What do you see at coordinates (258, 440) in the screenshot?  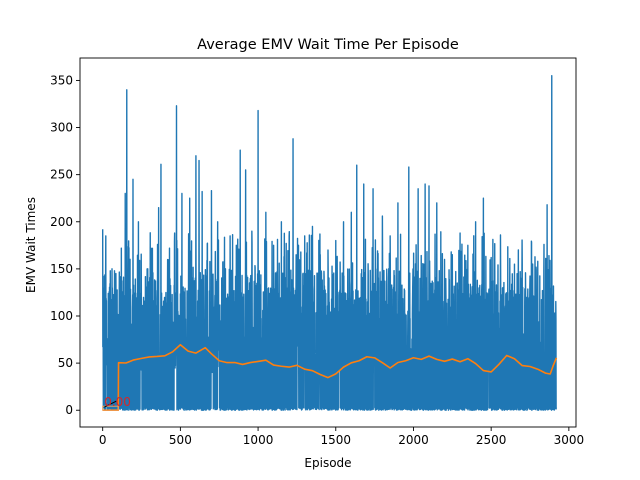 I see `x-tick-label: 1000` at bounding box center [258, 440].